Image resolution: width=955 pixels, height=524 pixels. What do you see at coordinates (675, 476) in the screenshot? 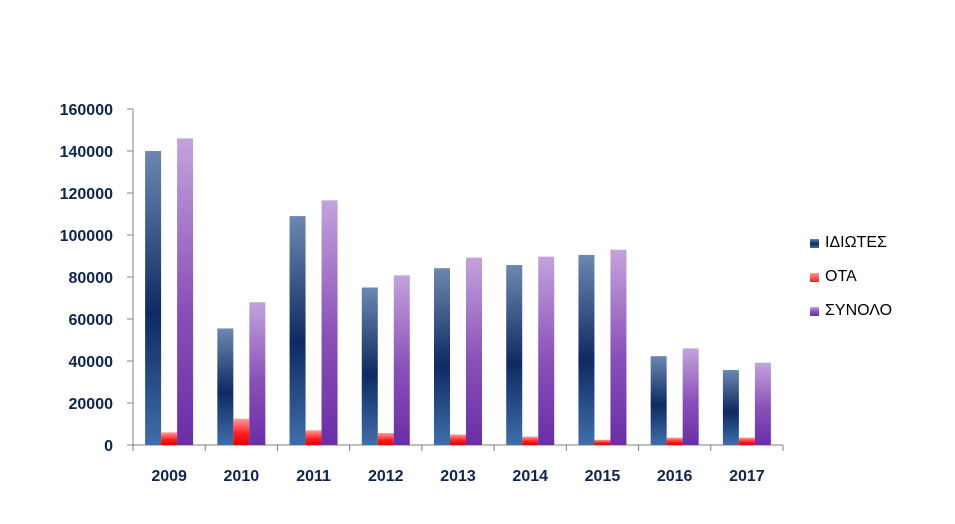
I see `x-tick-label: 2016` at bounding box center [675, 476].